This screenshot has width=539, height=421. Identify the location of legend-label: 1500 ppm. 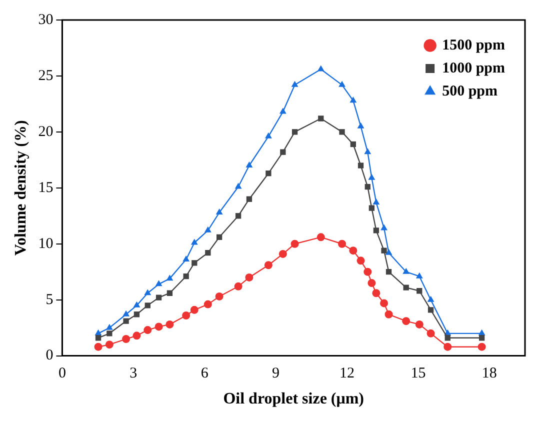
(474, 45).